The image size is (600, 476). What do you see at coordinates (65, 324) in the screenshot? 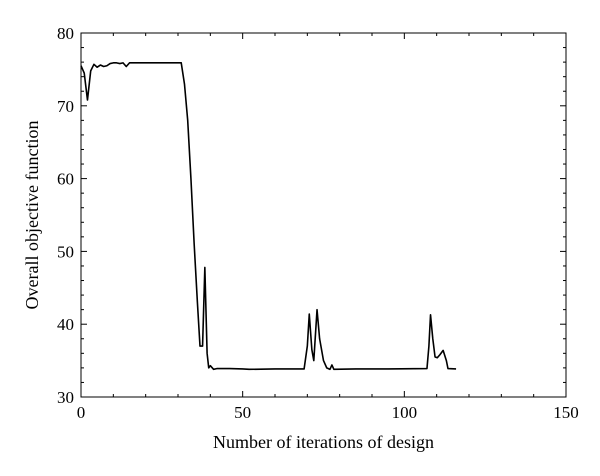
I see `y-tick-label: 40` at bounding box center [65, 324].